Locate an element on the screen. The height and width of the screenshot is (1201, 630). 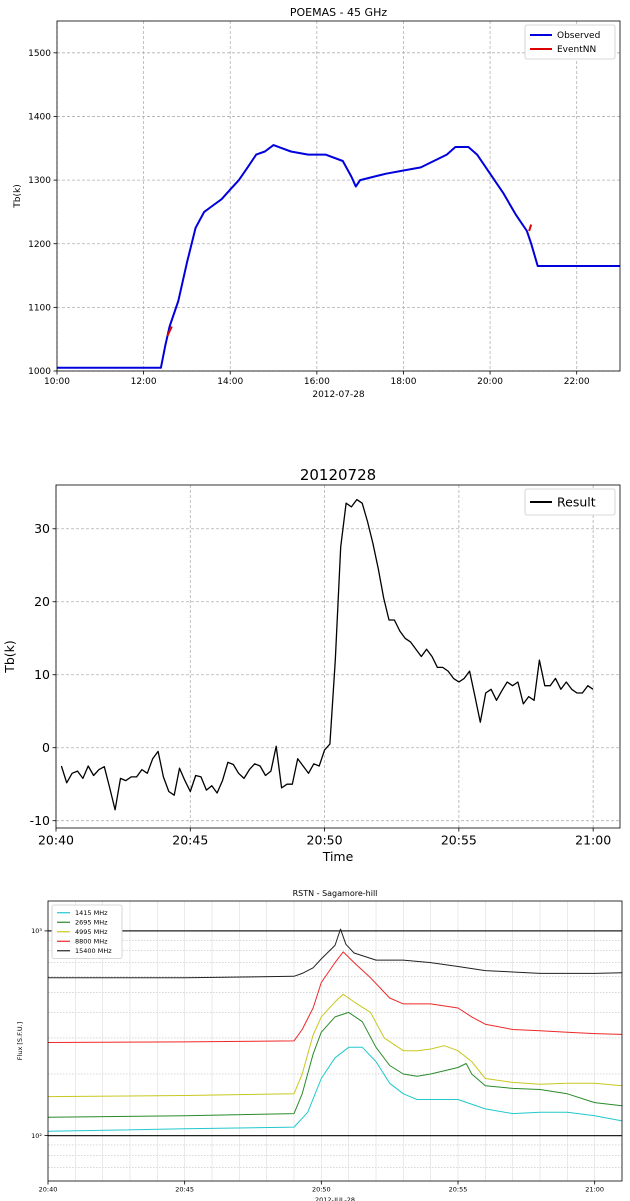
y-tick-label: 10 is located at coordinates (42, 674).